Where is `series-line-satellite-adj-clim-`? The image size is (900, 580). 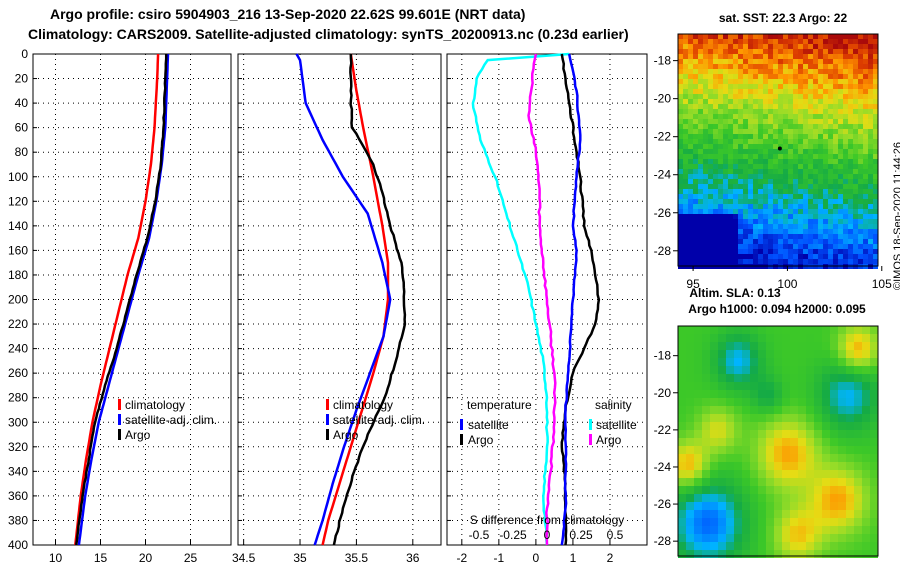
series-line-satellite-adj-clim- is located at coordinates (343, 299).